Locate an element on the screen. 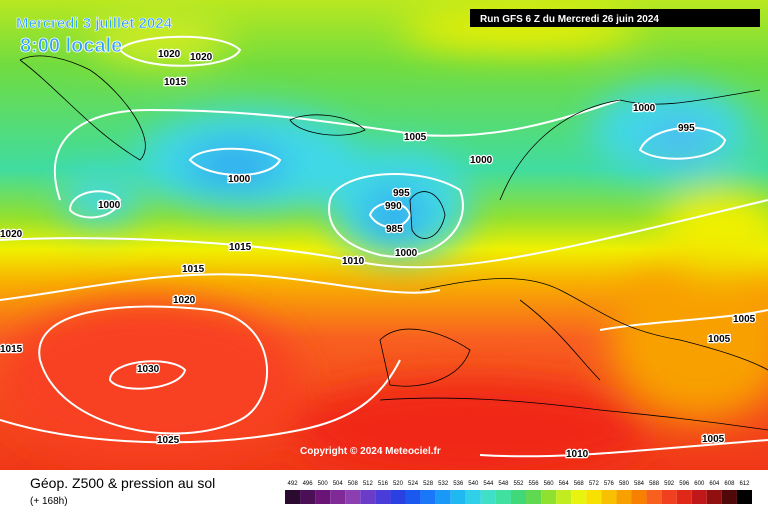 This screenshot has width=768, height=517. colorbar-label: 528 is located at coordinates (428, 484).